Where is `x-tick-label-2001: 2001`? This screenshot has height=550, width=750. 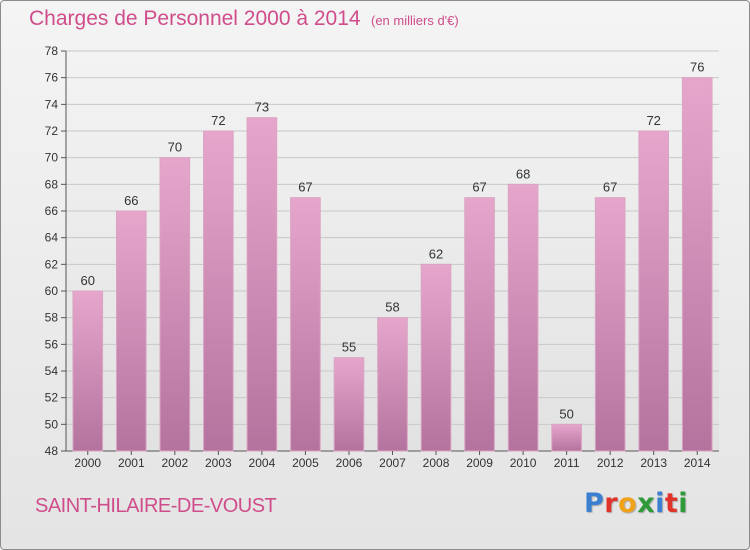
x-tick-label-2001: 2001 is located at coordinates (131, 463).